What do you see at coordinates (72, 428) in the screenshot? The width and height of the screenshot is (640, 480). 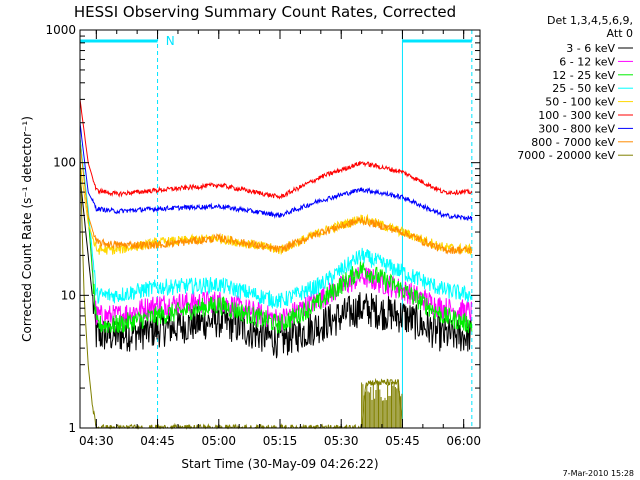 I see `y-tick-label: 1` at bounding box center [72, 428].